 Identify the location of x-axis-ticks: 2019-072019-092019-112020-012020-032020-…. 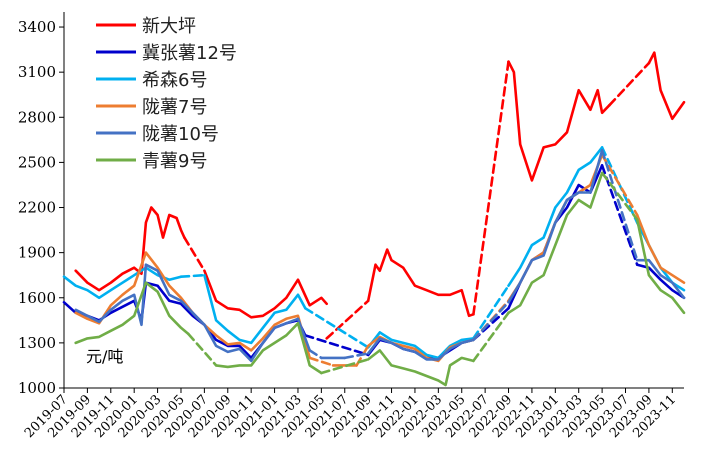
(350, 414).